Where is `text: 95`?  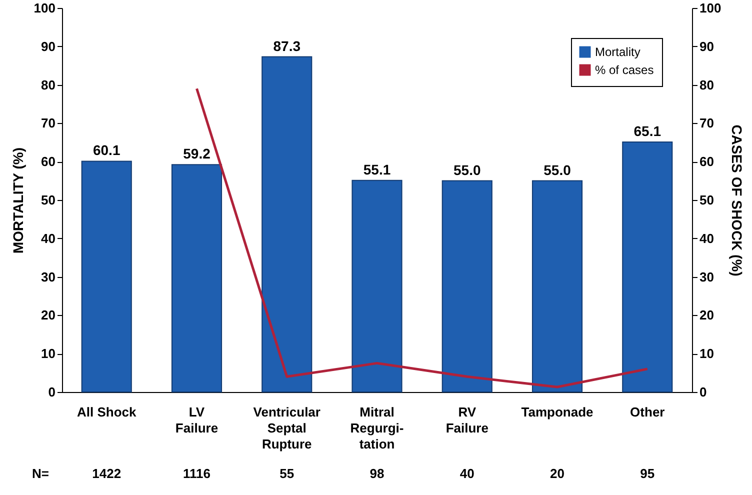 text: 95 is located at coordinates (647, 473).